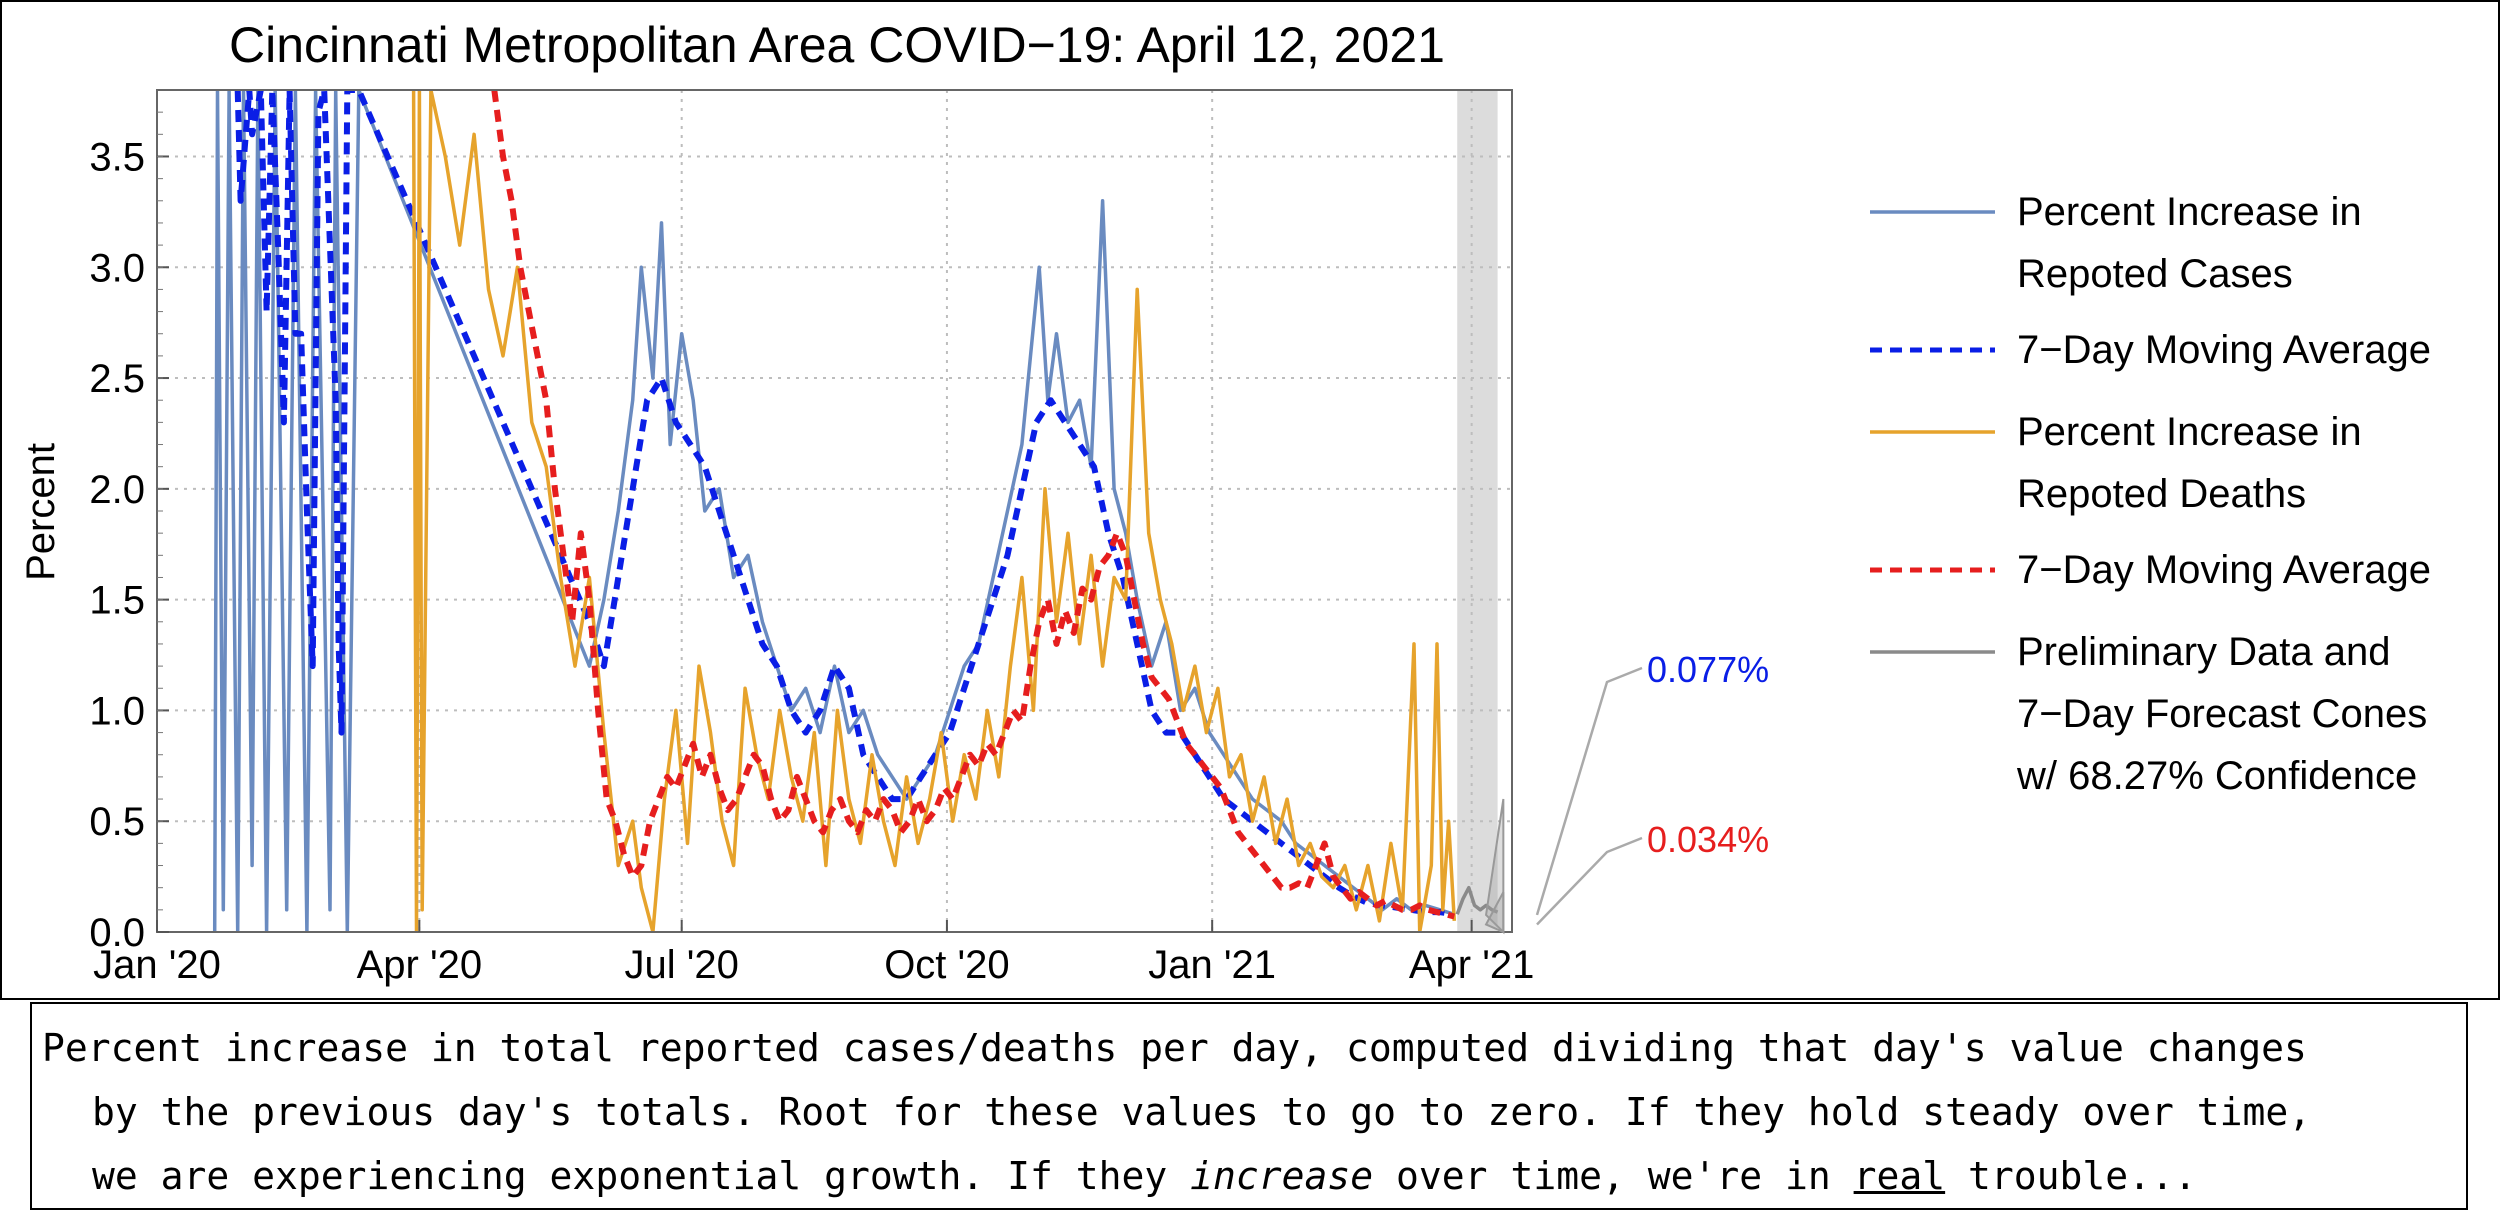 This screenshot has width=2500, height=1213. Describe the element at coordinates (2222, 714) in the screenshot. I see `legend-label-5: 7−Day Forecast Cones` at that location.